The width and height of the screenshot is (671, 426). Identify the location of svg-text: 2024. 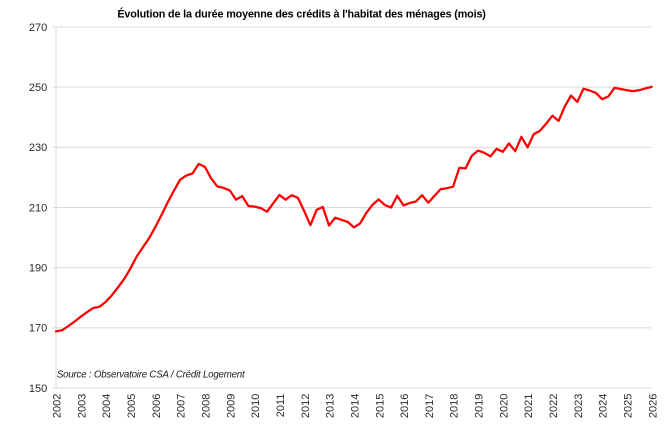
(604, 406).